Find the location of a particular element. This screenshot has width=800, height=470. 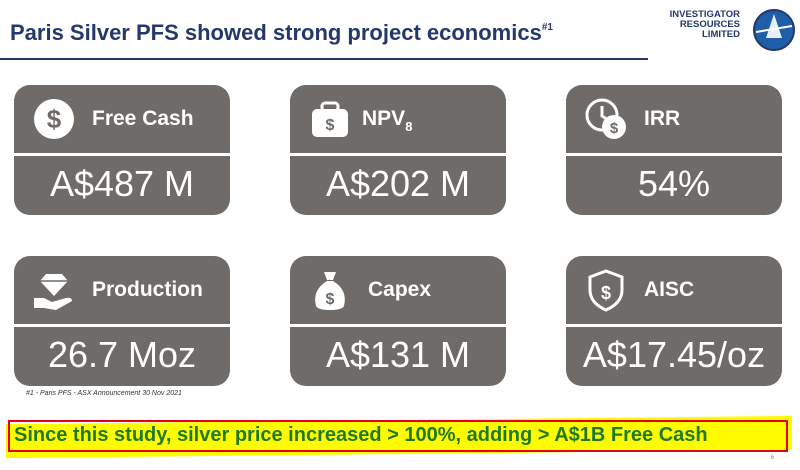

card-header: $ AISC is located at coordinates (674, 290).